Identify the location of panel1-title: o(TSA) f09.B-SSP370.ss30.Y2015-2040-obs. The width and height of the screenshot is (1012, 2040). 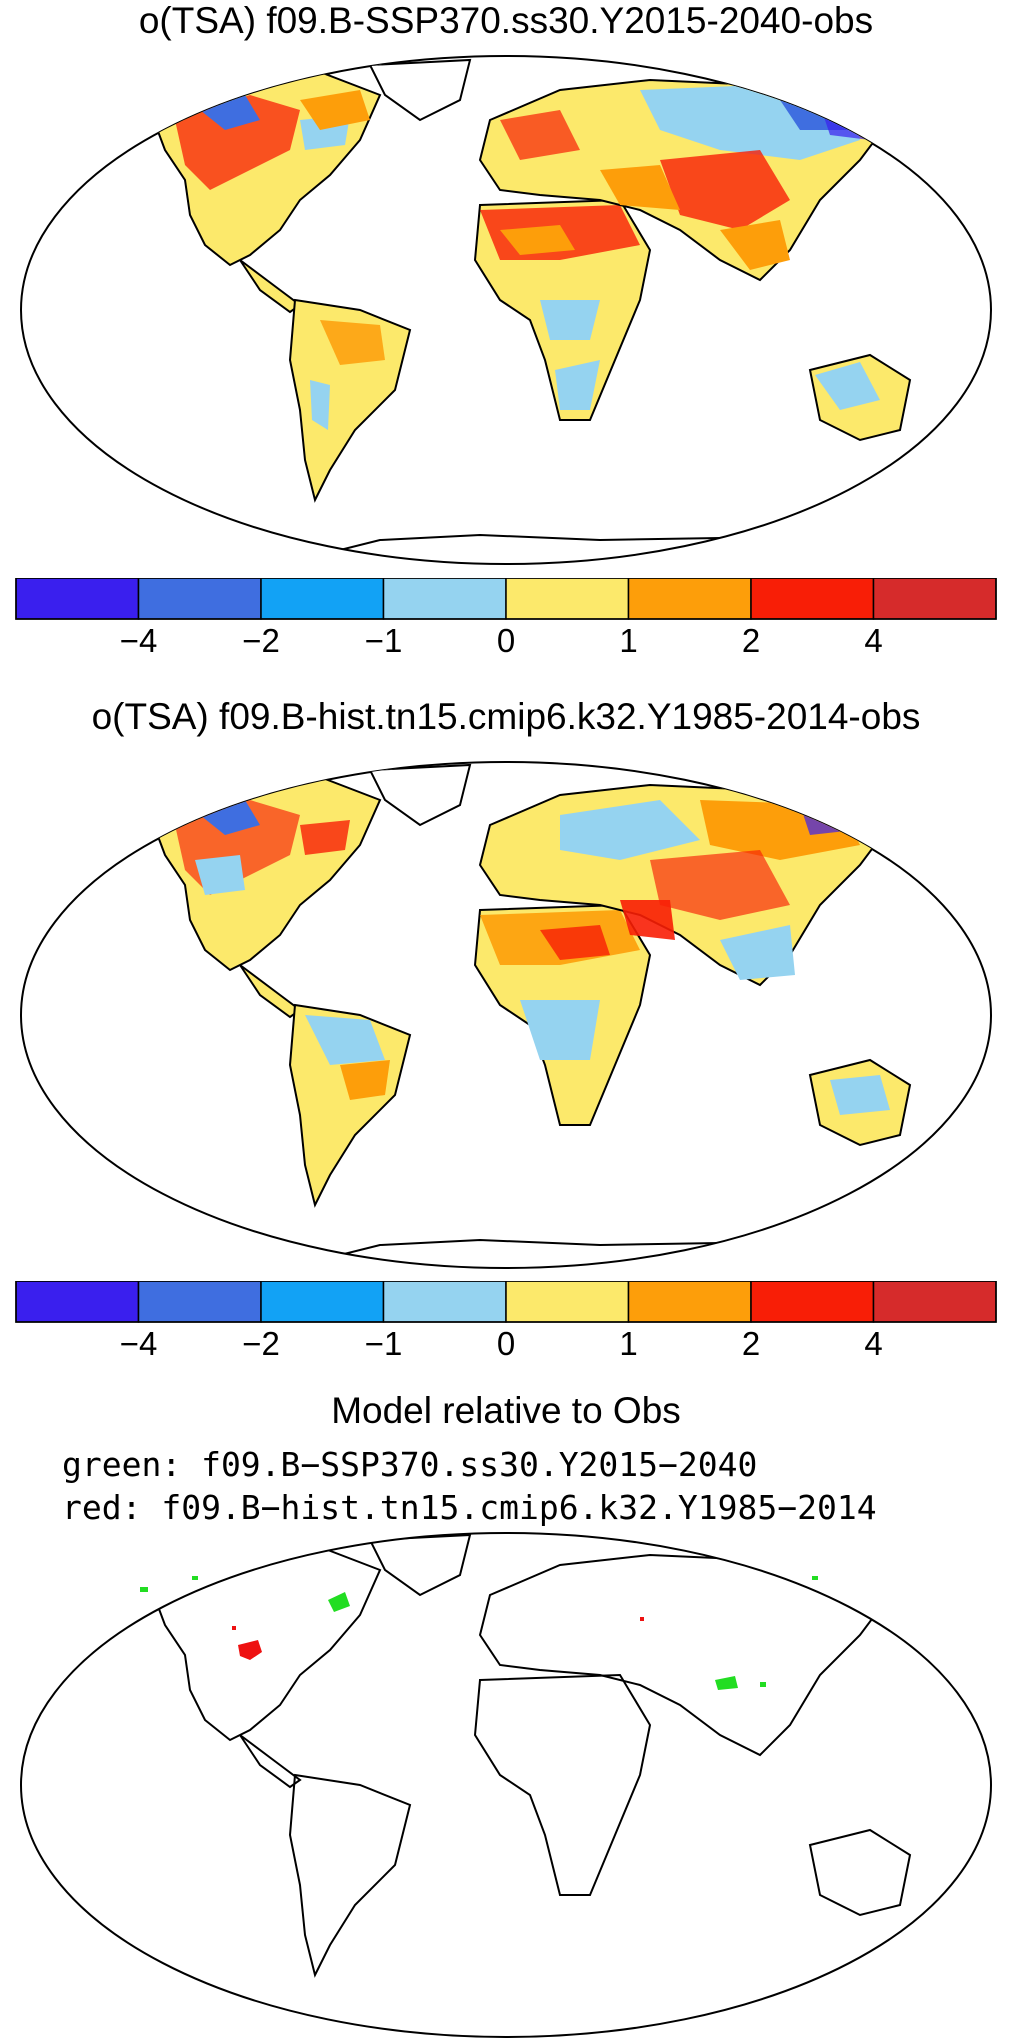
(506, 20).